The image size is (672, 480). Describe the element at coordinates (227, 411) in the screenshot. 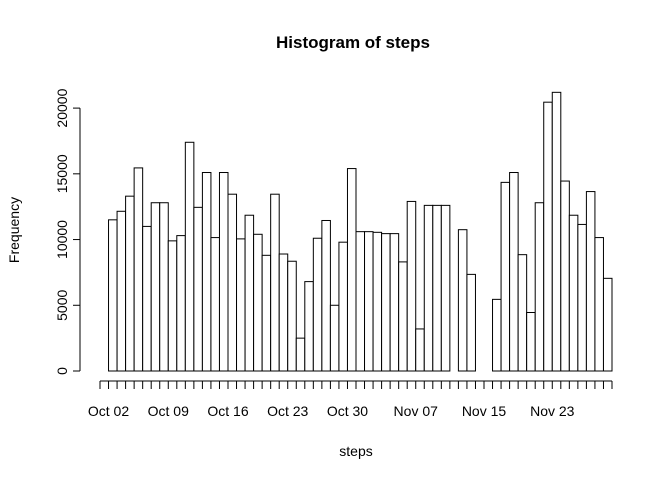

I see `x-tick-label: Oct 16` at that location.